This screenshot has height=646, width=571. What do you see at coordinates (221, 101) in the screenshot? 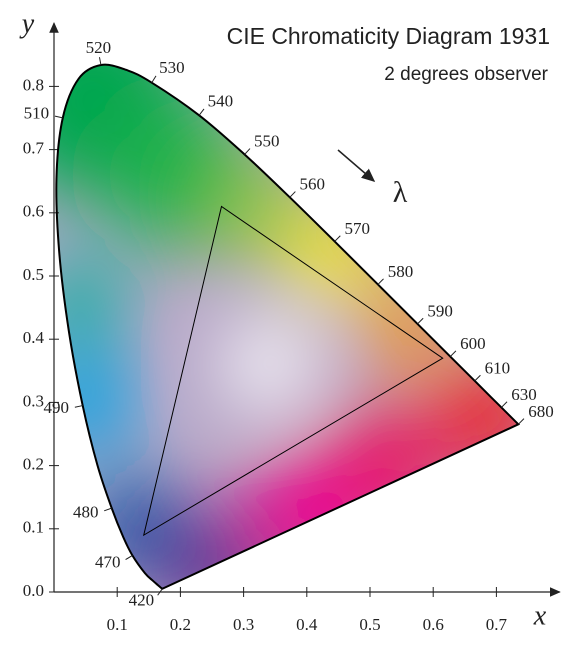
I see `wavelength-label: 540` at bounding box center [221, 101].